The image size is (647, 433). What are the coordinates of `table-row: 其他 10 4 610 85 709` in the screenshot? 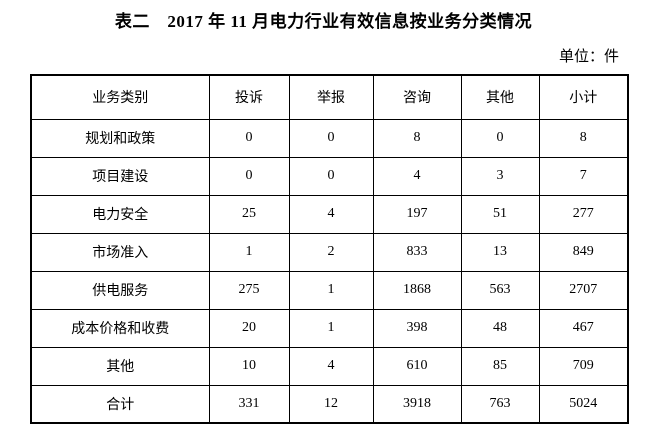 It's located at (329, 366).